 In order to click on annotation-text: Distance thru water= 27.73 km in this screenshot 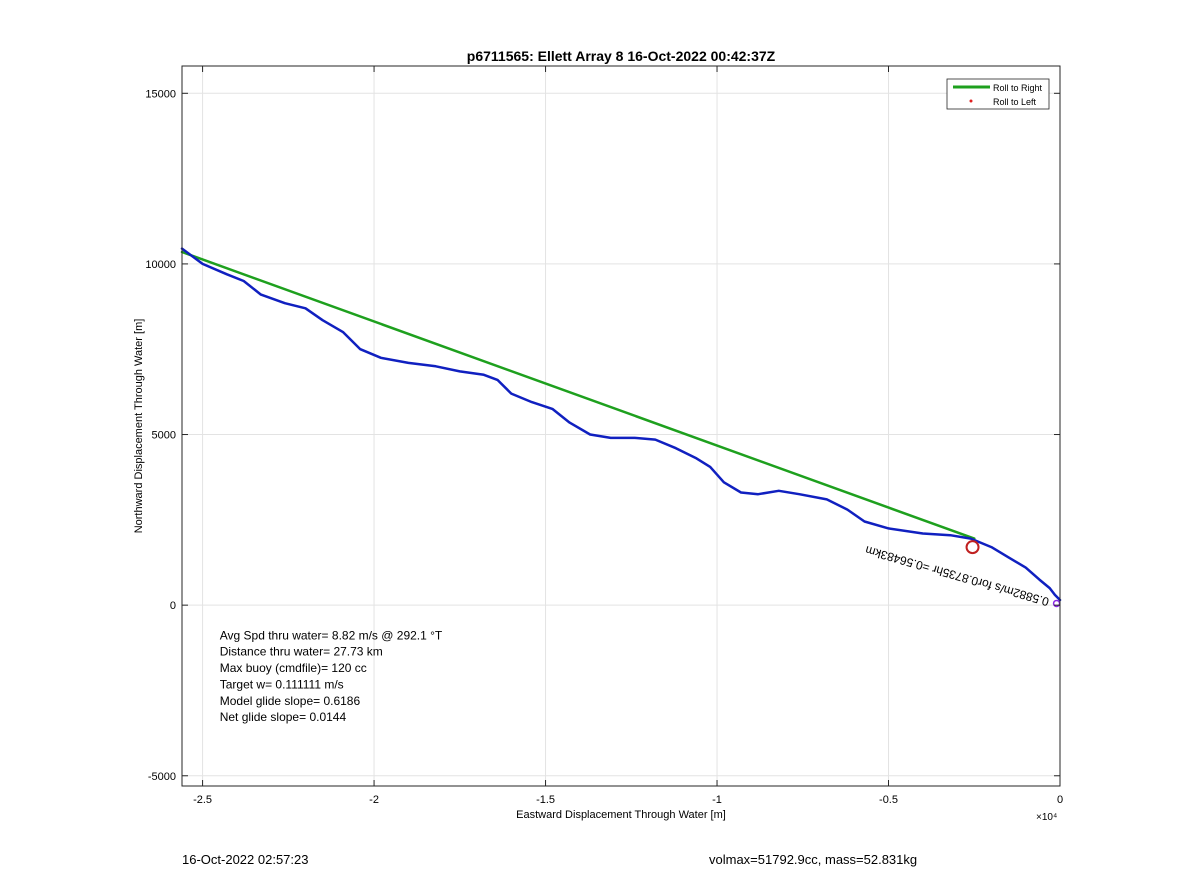, I will do `click(301, 652)`.